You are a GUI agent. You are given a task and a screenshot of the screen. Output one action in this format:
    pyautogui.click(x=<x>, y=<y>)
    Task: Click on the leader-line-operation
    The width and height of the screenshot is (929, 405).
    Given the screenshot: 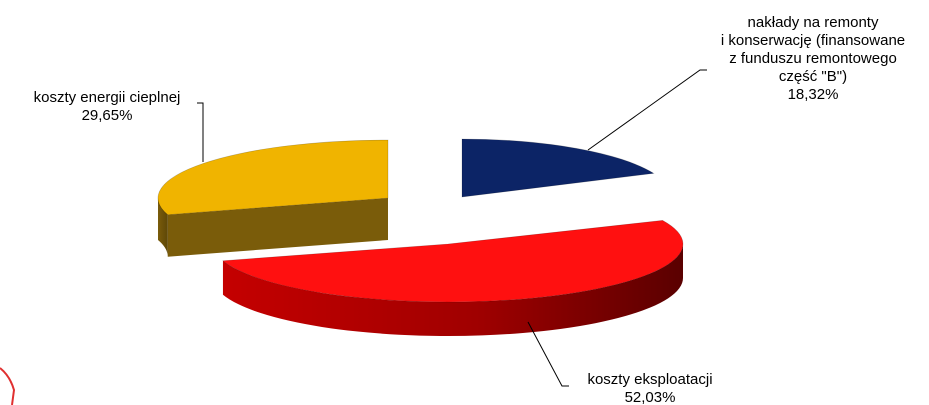 What is the action you would take?
    pyautogui.click(x=548, y=354)
    